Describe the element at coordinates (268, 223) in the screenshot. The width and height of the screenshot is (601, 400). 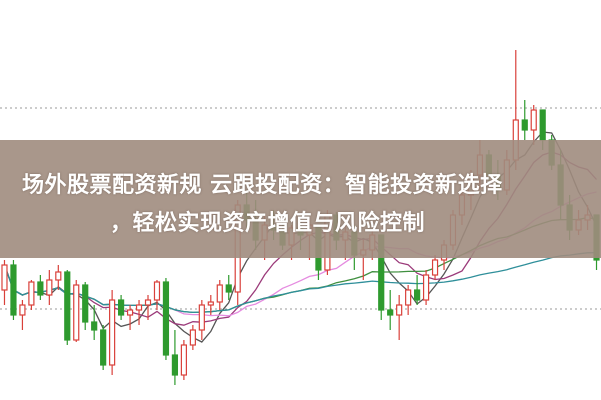
I see `headline-line-2: ，轻松实现资产增值与风险控制` at that location.